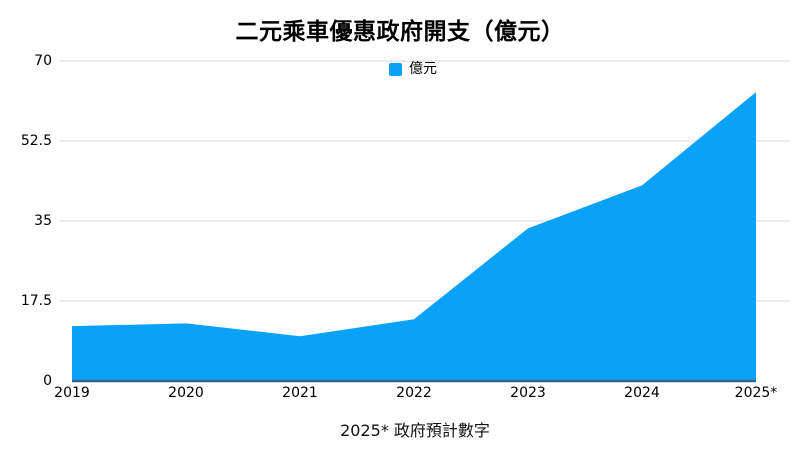  I want to click on legend: 億元, so click(413, 69).